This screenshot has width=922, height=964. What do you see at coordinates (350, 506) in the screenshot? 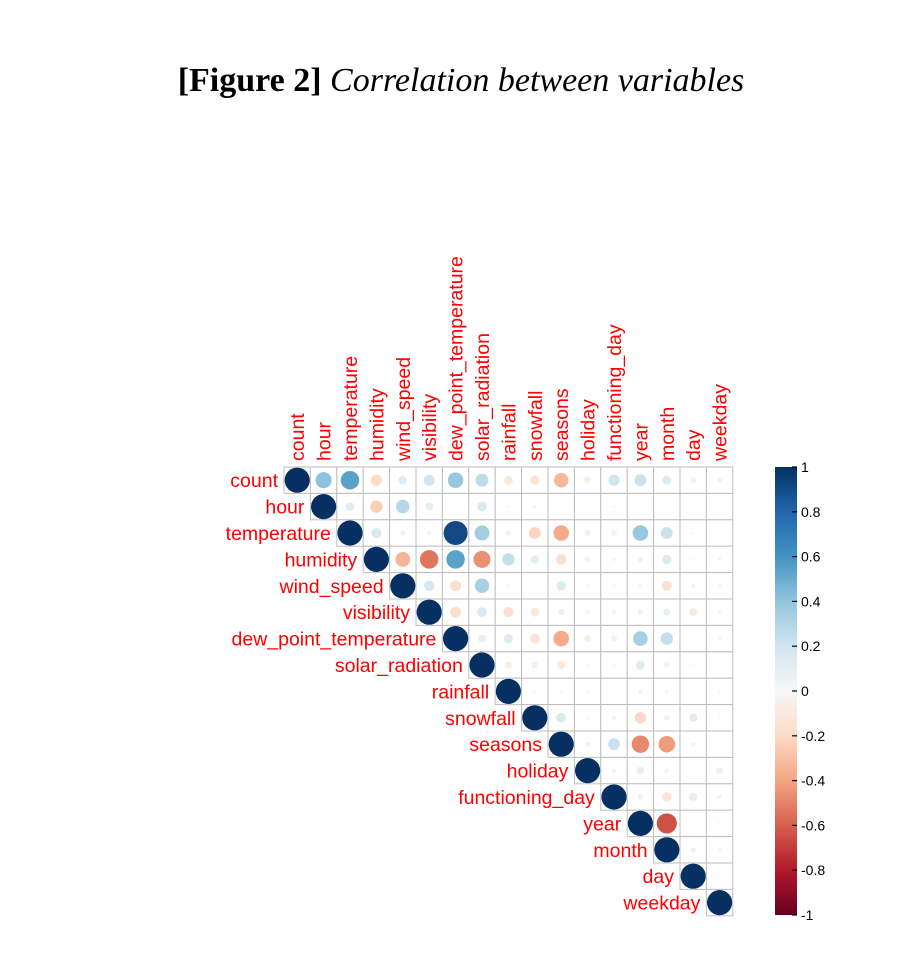
I see `circle-hour-temperature` at bounding box center [350, 506].